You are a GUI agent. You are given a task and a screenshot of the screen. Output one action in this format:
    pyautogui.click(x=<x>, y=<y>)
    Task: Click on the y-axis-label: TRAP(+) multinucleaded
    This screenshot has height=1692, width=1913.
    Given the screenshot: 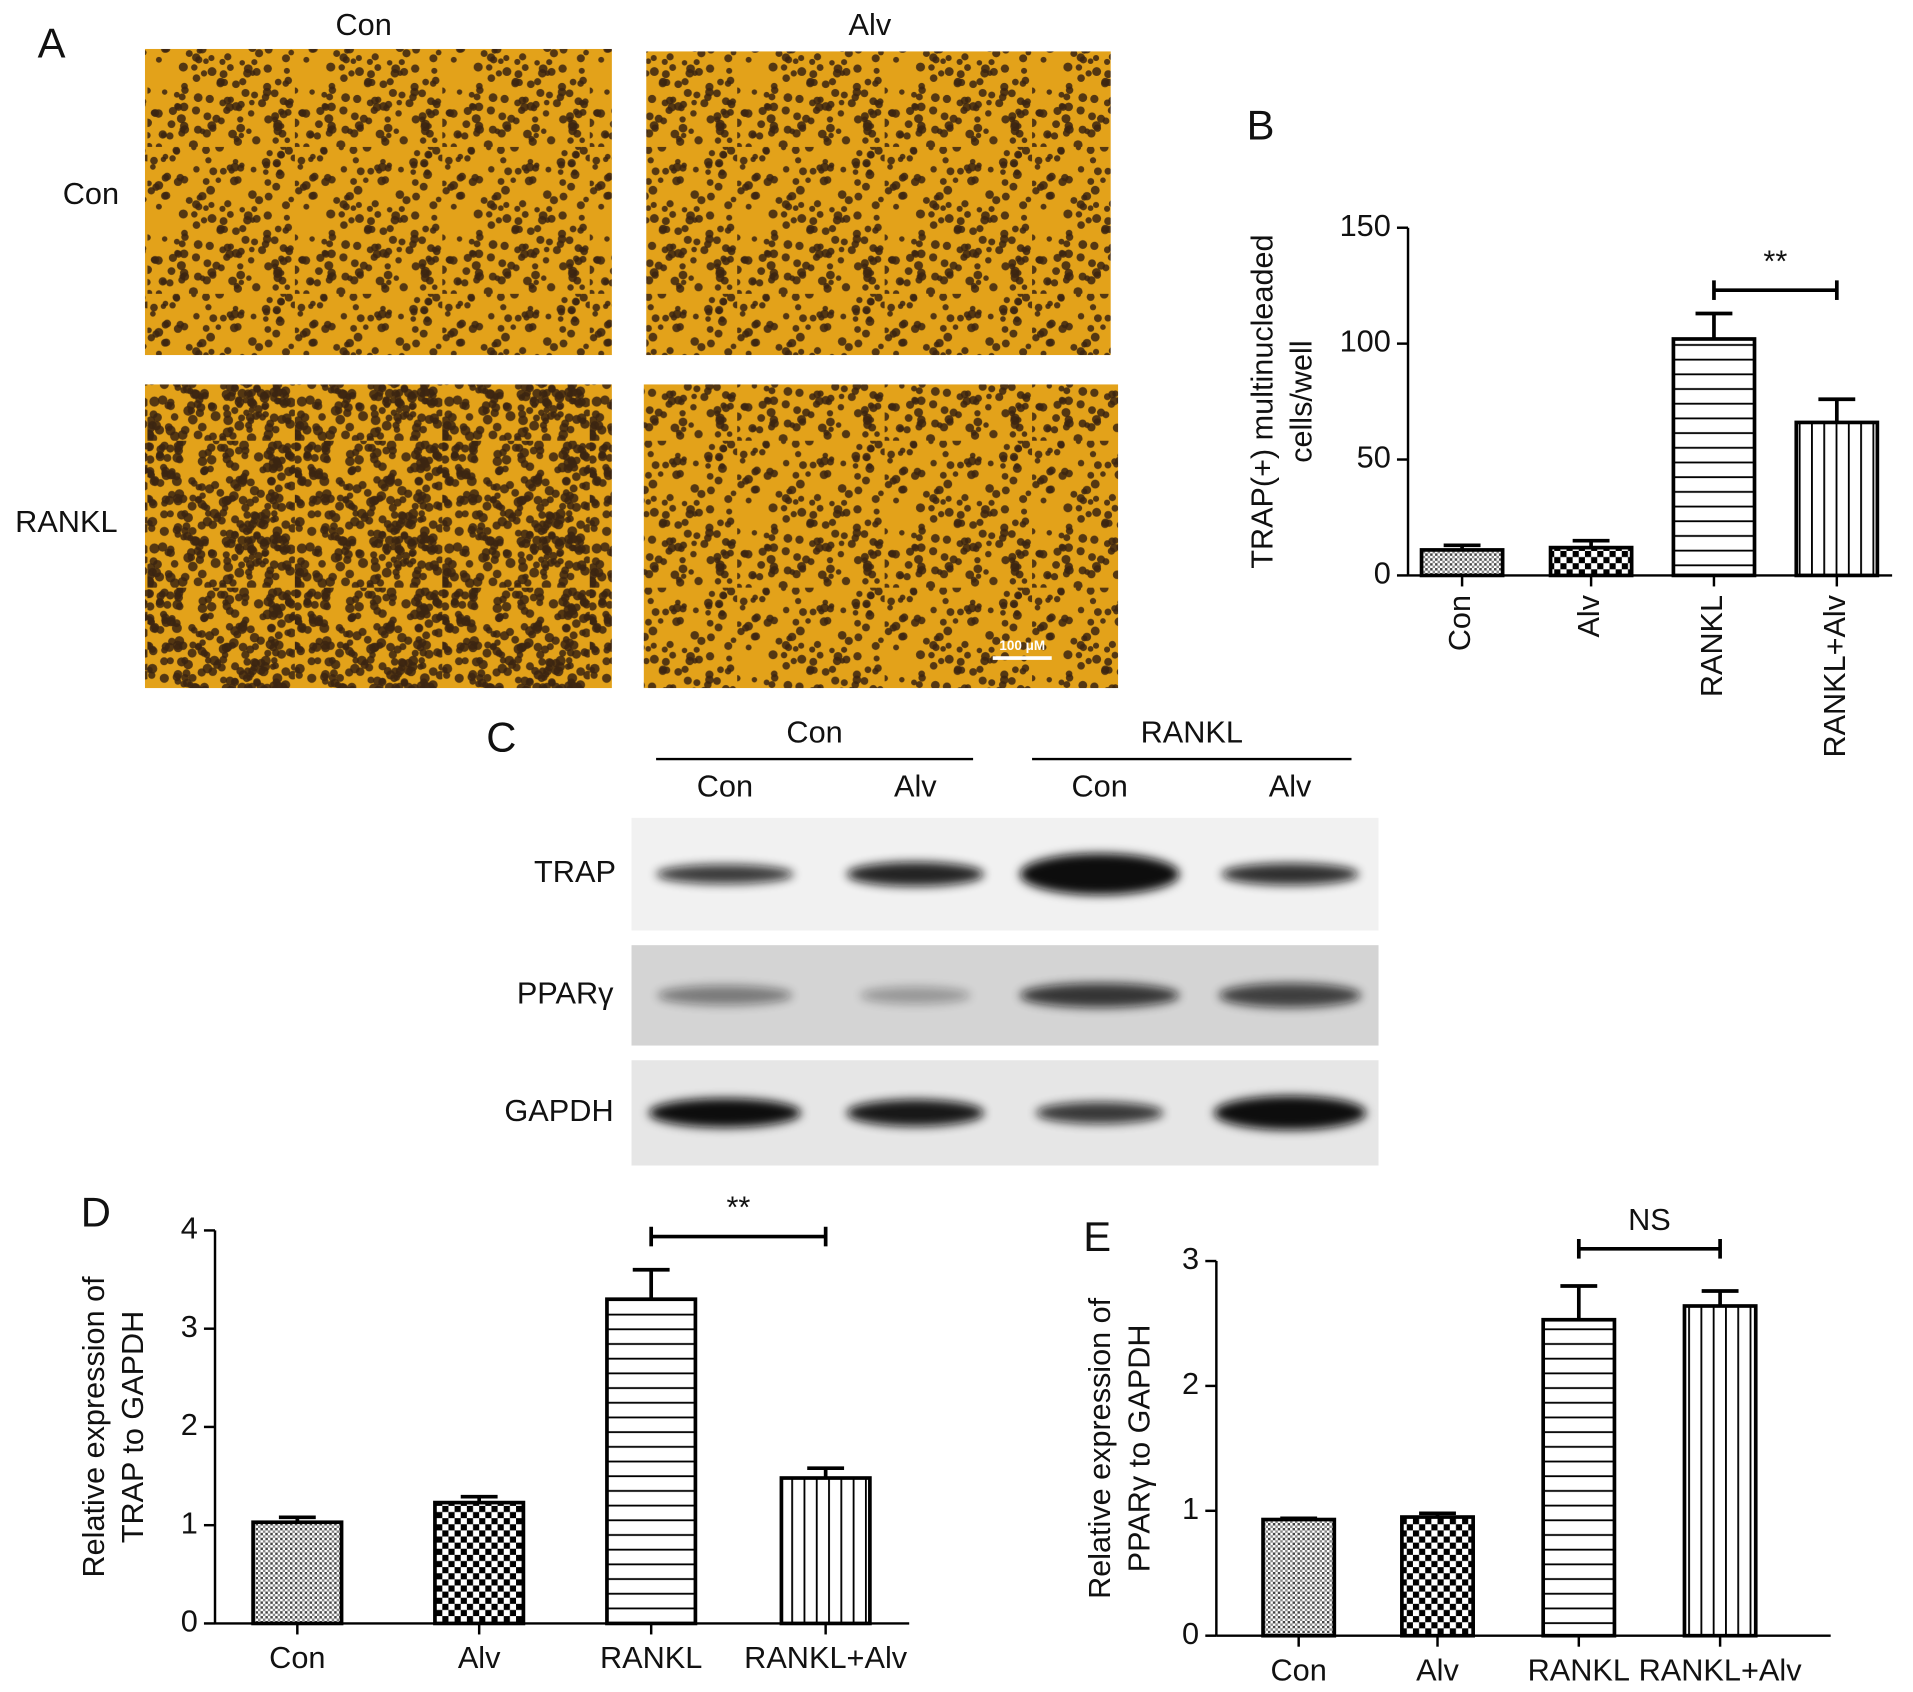 What is the action you would take?
    pyautogui.click(x=1262, y=401)
    